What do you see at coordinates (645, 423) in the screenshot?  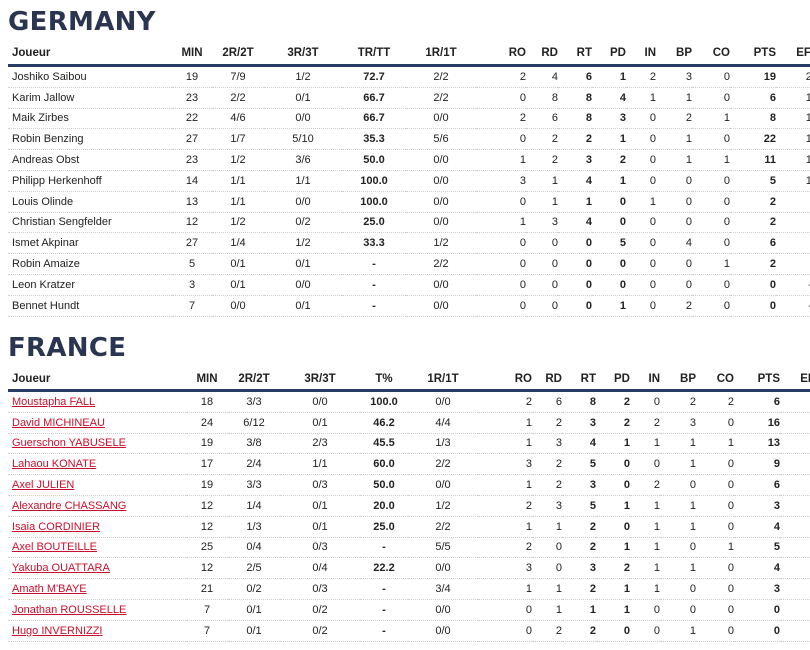 I see `cell-steals: 2` at bounding box center [645, 423].